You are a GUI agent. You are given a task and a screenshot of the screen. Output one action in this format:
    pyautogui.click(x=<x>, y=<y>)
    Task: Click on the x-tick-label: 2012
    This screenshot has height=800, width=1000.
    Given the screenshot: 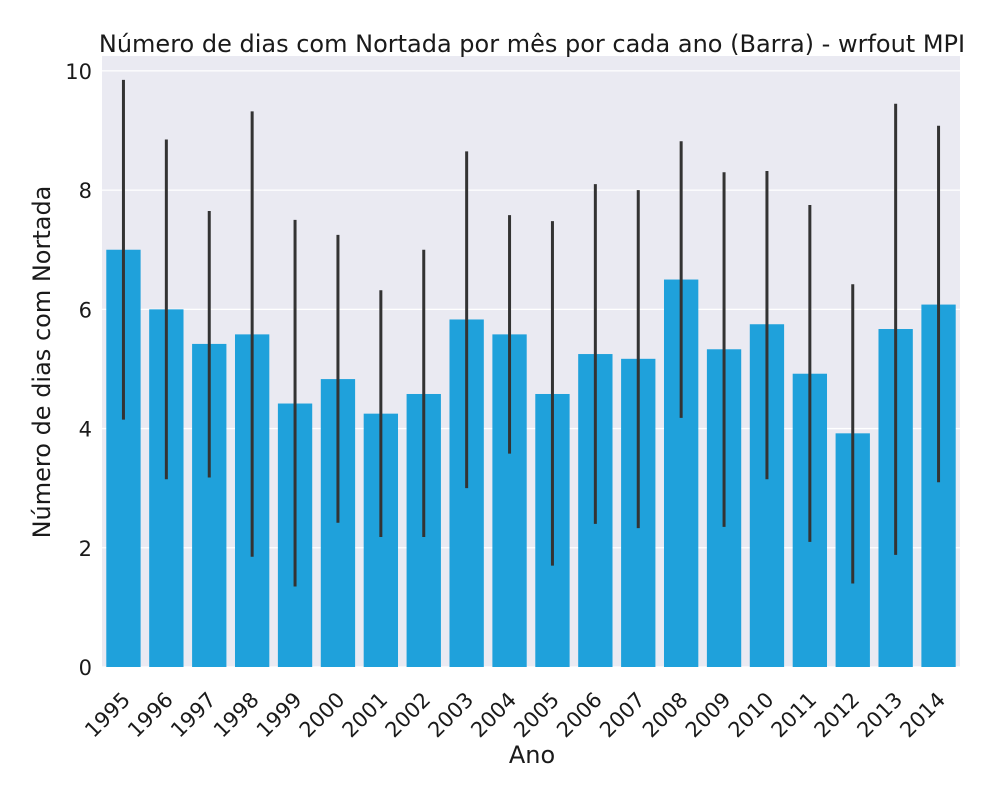 What is the action you would take?
    pyautogui.click(x=837, y=715)
    